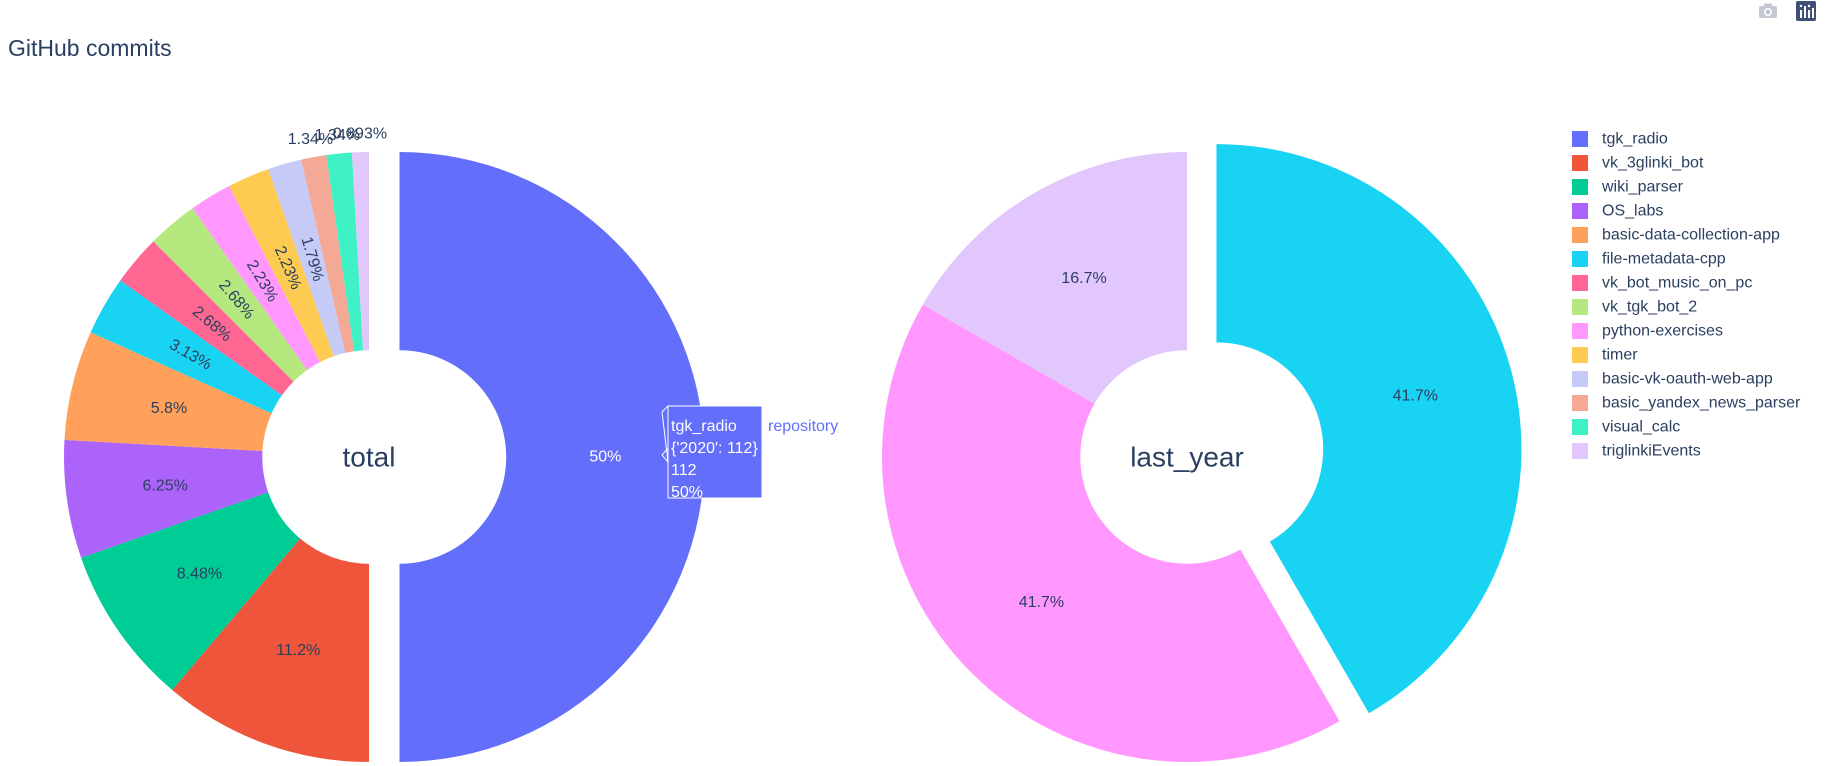  I want to click on legend-swatch-basic-vk-oauth-web-app, so click(1580, 379).